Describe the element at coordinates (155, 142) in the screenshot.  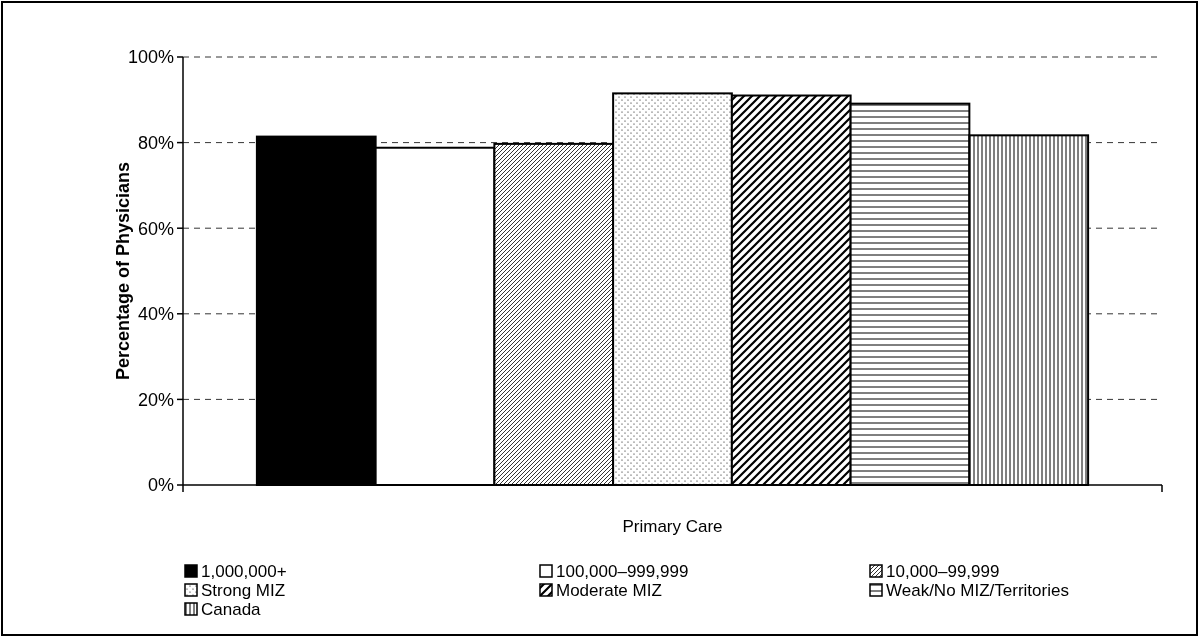
I see `y-tick-label: 80%` at that location.